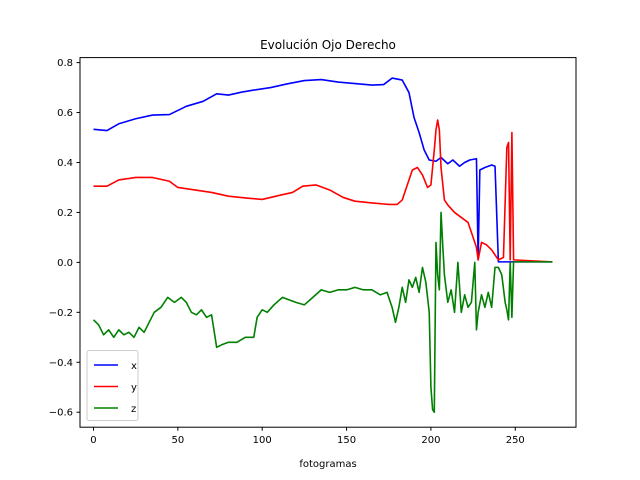 This screenshot has height=480, width=640. Describe the element at coordinates (134, 388) in the screenshot. I see `legend-label-y: y` at that location.